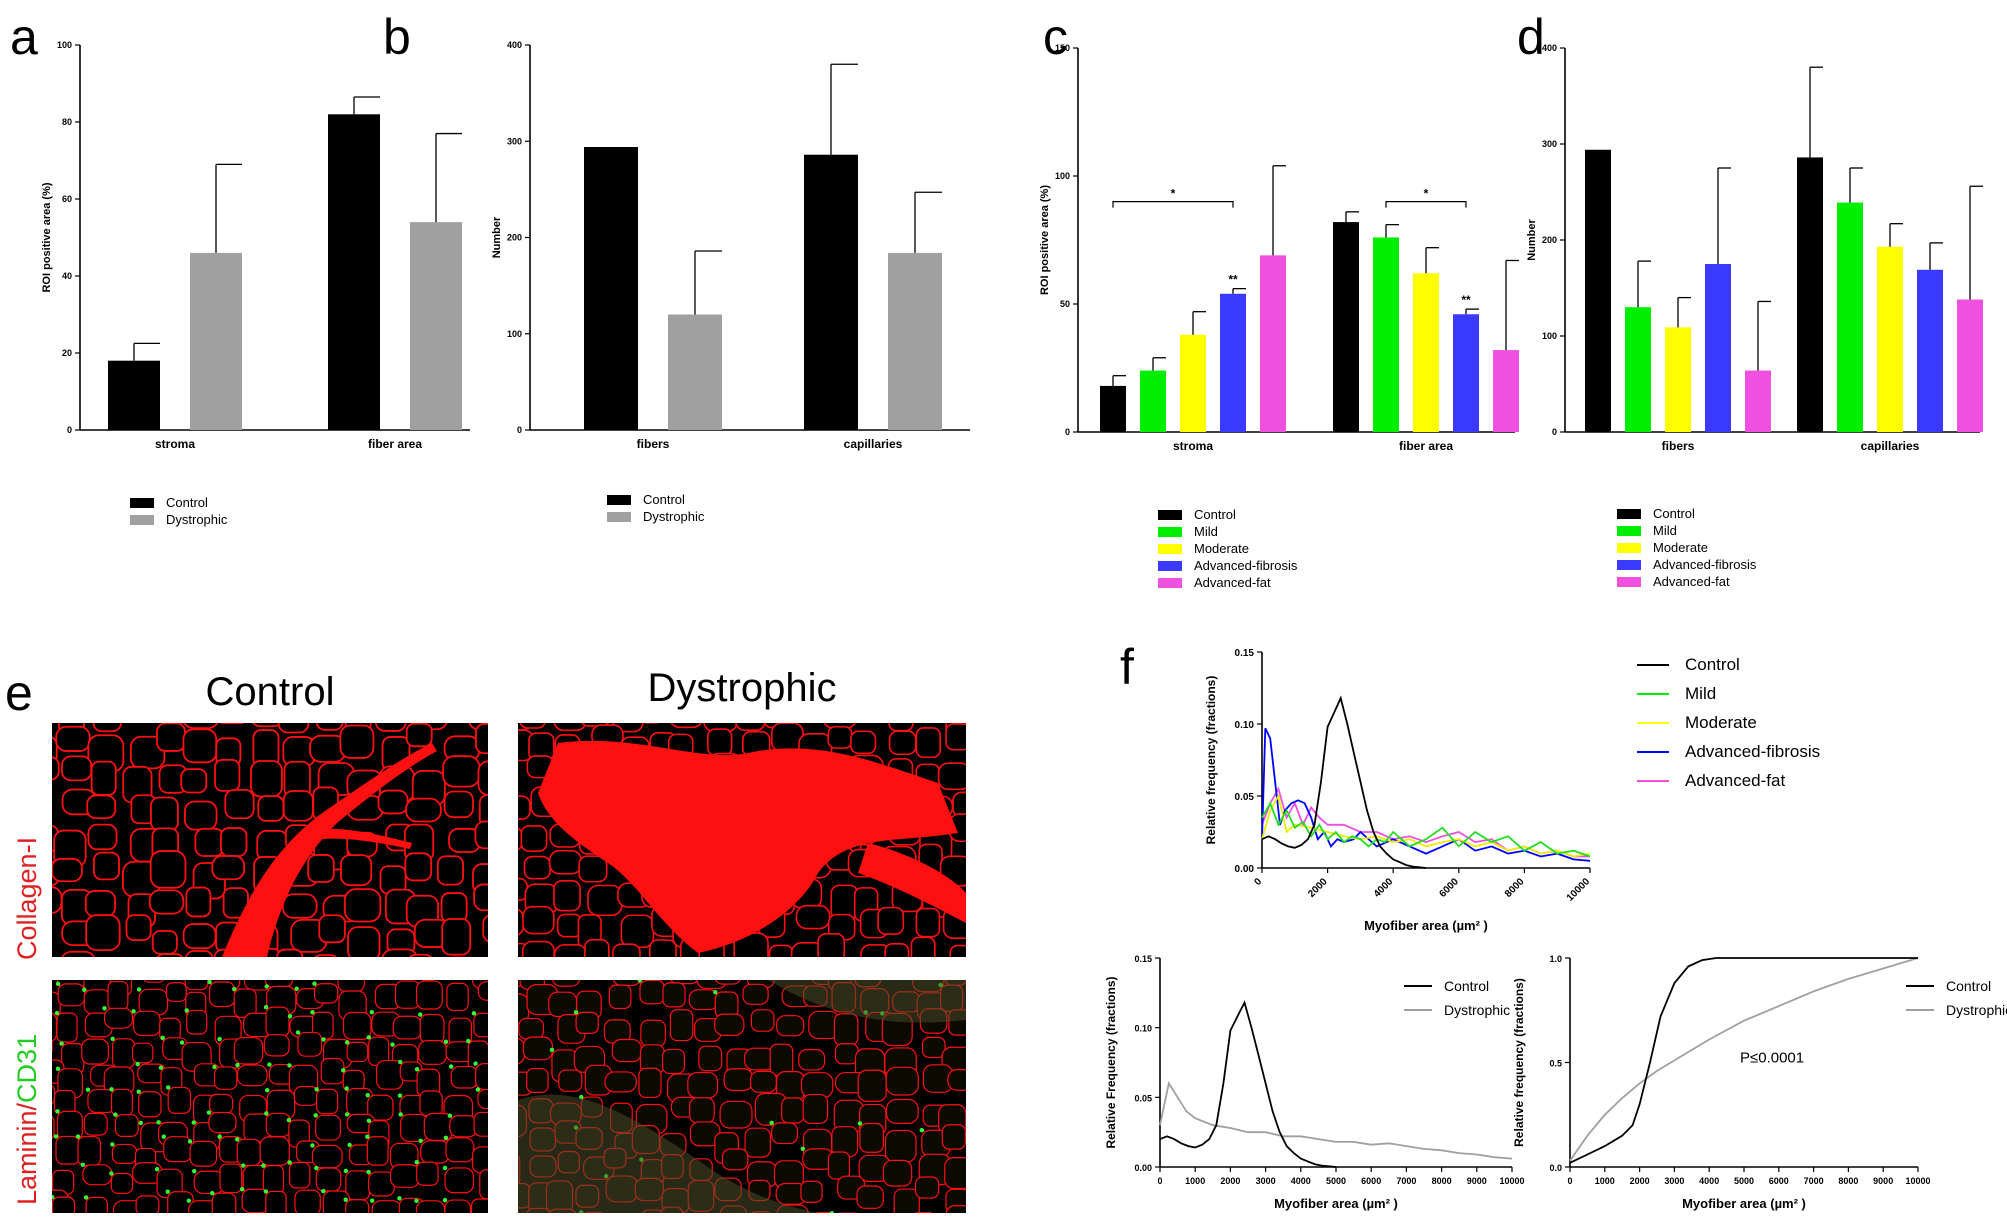 The width and height of the screenshot is (2007, 1217). What do you see at coordinates (1549, 240) in the screenshot?
I see `y-tick-label: 200` at bounding box center [1549, 240].